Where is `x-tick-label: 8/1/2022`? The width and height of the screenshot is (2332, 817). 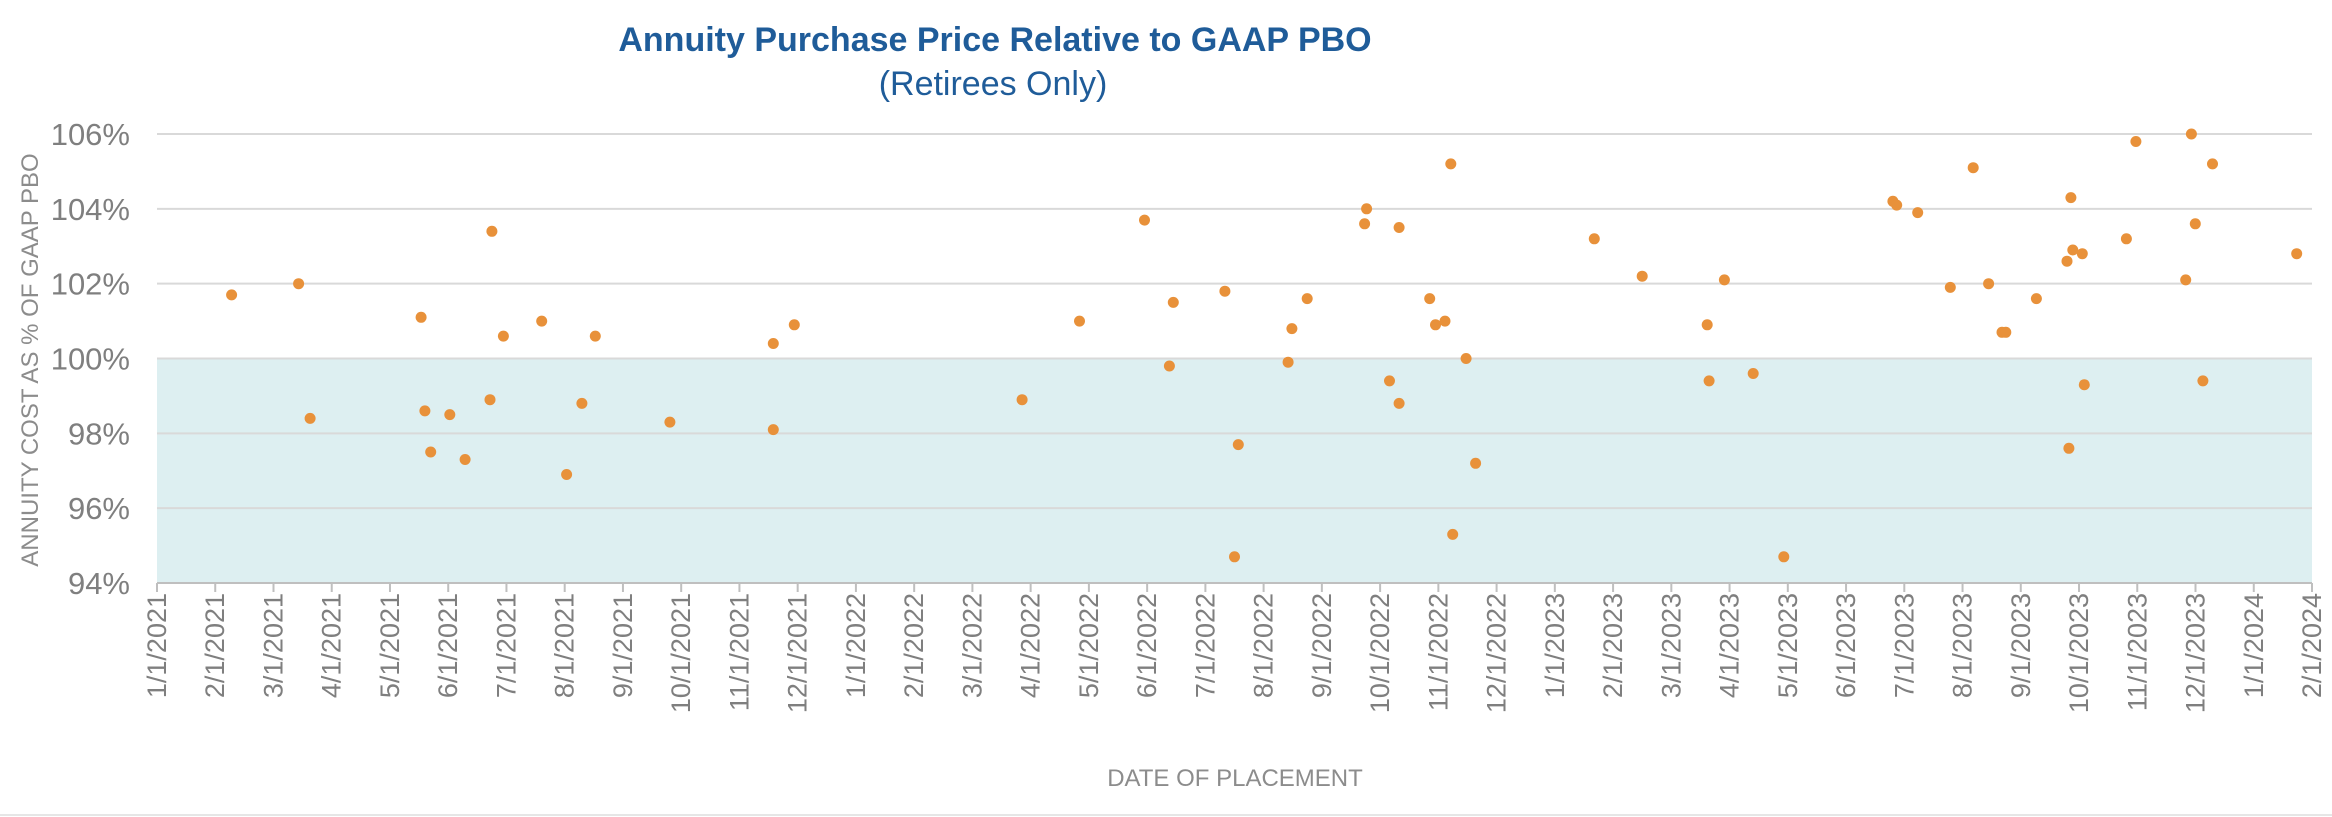 x-tick-label: 8/1/2022 is located at coordinates (1264, 645).